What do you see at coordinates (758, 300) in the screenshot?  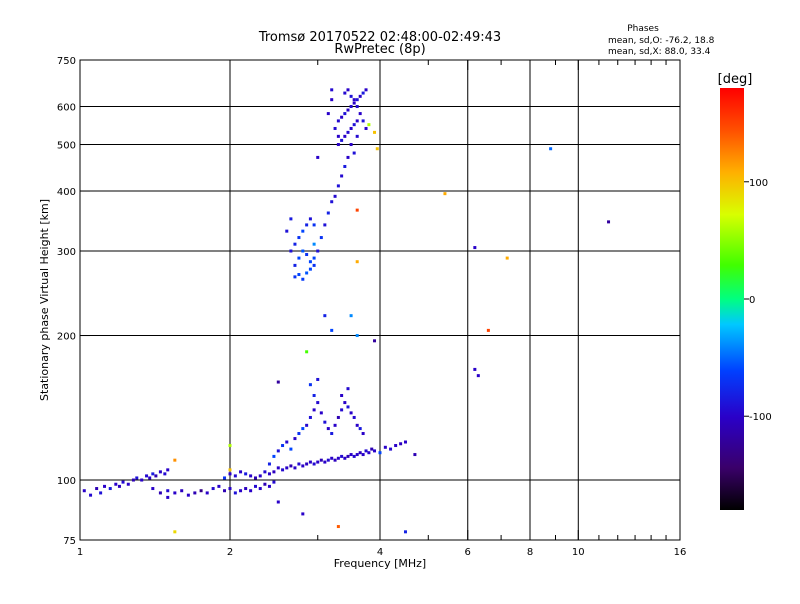 I see `colorbar-ticks: 100 0 -100` at bounding box center [758, 300].